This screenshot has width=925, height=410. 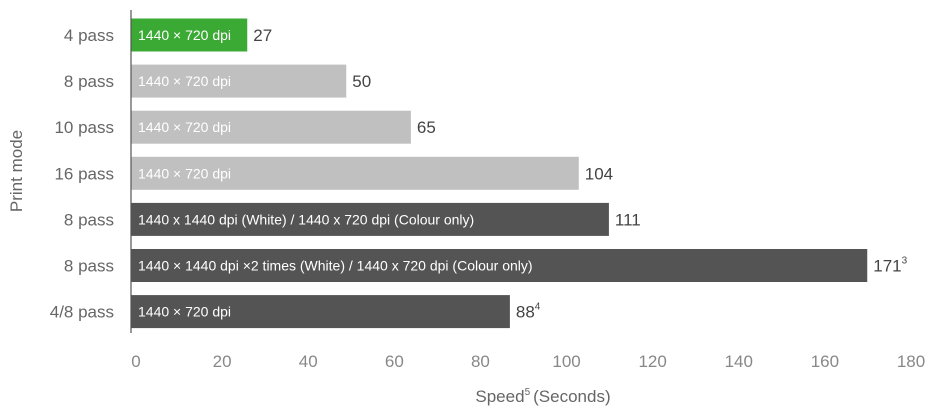 I want to click on value-label-number: 50, so click(x=361, y=81).